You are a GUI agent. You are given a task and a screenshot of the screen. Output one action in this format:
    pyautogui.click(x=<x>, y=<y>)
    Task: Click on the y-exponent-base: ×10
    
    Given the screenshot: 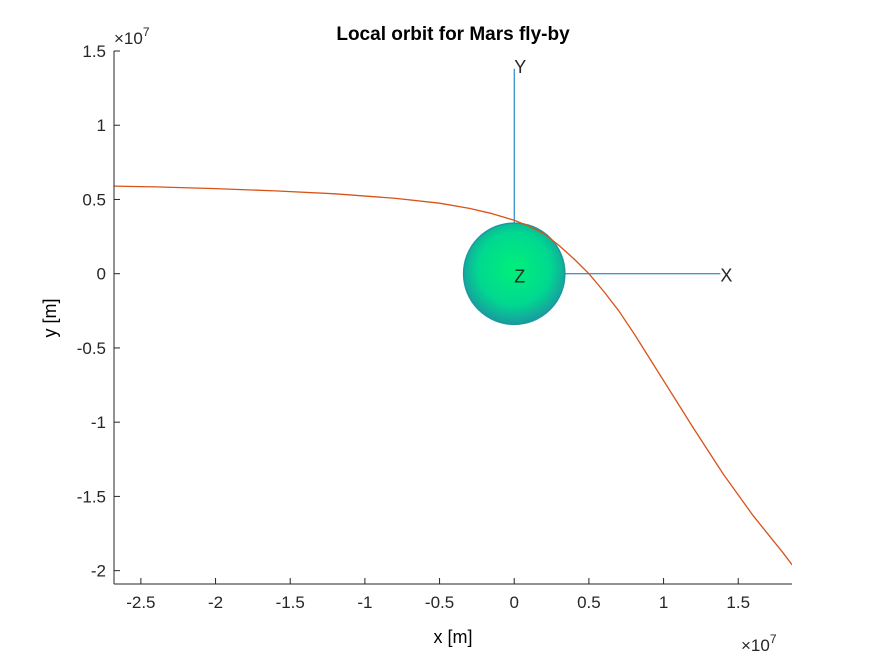 What is the action you would take?
    pyautogui.click(x=128, y=38)
    